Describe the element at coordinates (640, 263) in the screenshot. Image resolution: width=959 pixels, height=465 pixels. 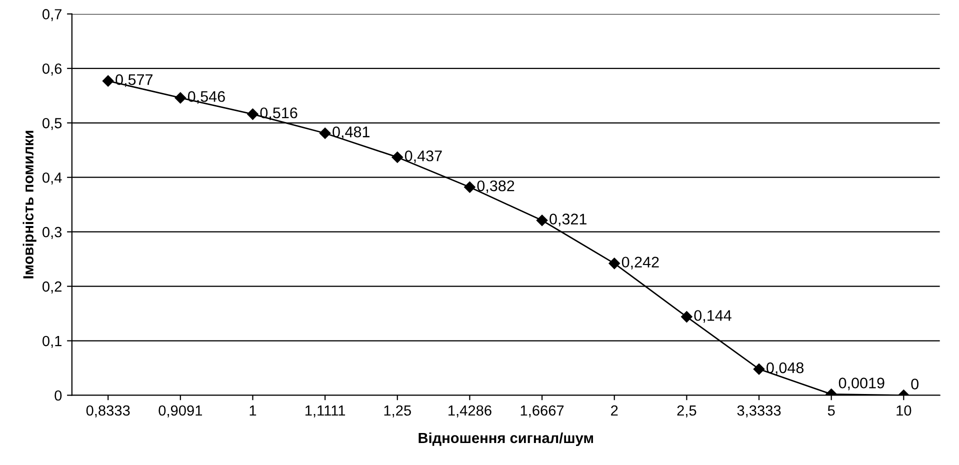
I see `data-label: 0,242` at that location.